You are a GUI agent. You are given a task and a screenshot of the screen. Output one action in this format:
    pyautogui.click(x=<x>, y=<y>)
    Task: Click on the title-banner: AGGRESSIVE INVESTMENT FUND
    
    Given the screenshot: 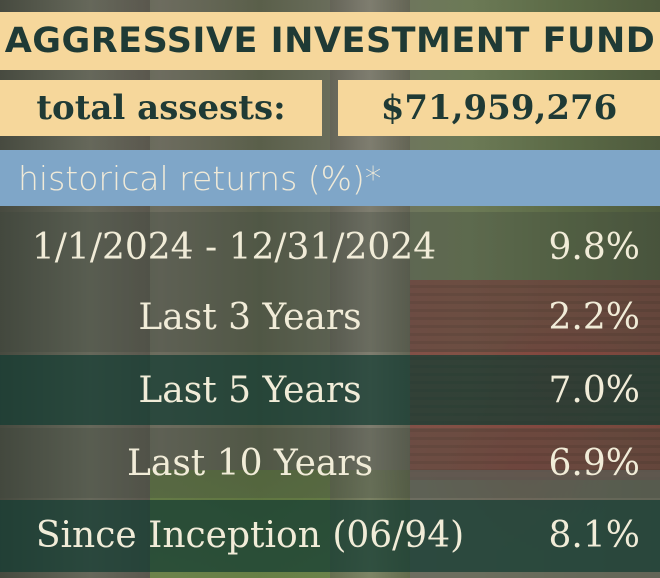 What is the action you would take?
    pyautogui.click(x=330, y=41)
    